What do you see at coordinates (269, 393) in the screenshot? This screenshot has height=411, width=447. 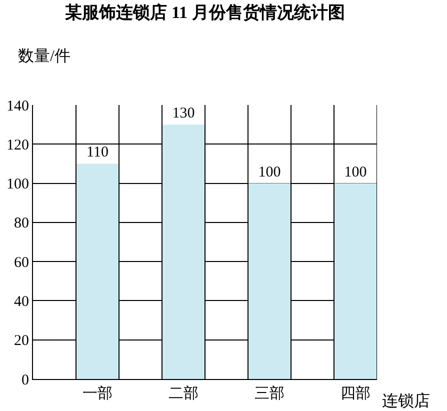 I see `x-tick-label: 三部` at bounding box center [269, 393].